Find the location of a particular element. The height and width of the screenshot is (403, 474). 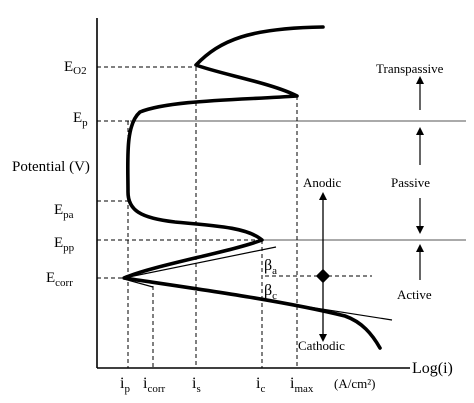

label-eo2: EO2 is located at coordinates (75, 68).